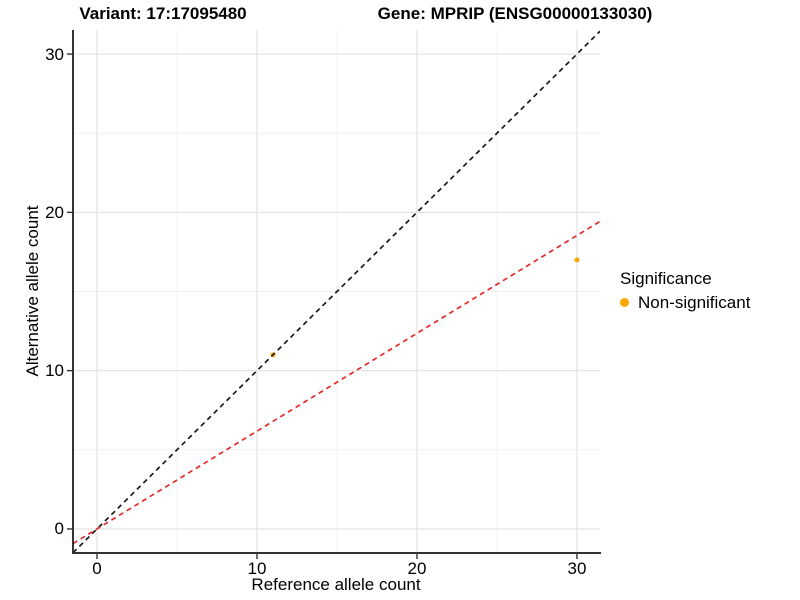 The height and width of the screenshot is (600, 800). Describe the element at coordinates (54, 371) in the screenshot. I see `y-tick-label: 10` at that location.